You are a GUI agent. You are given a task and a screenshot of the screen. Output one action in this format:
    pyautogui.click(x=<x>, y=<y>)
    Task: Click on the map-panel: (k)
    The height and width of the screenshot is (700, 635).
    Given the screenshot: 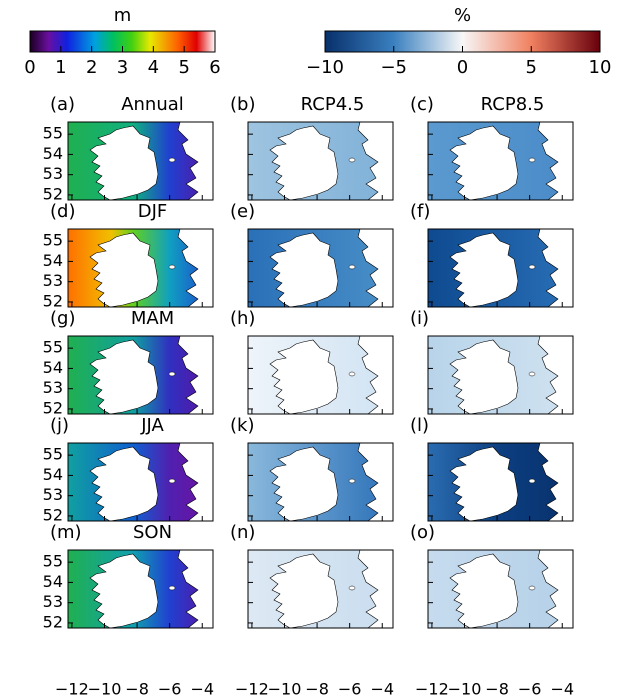 What is the action you would take?
    pyautogui.click(x=312, y=468)
    